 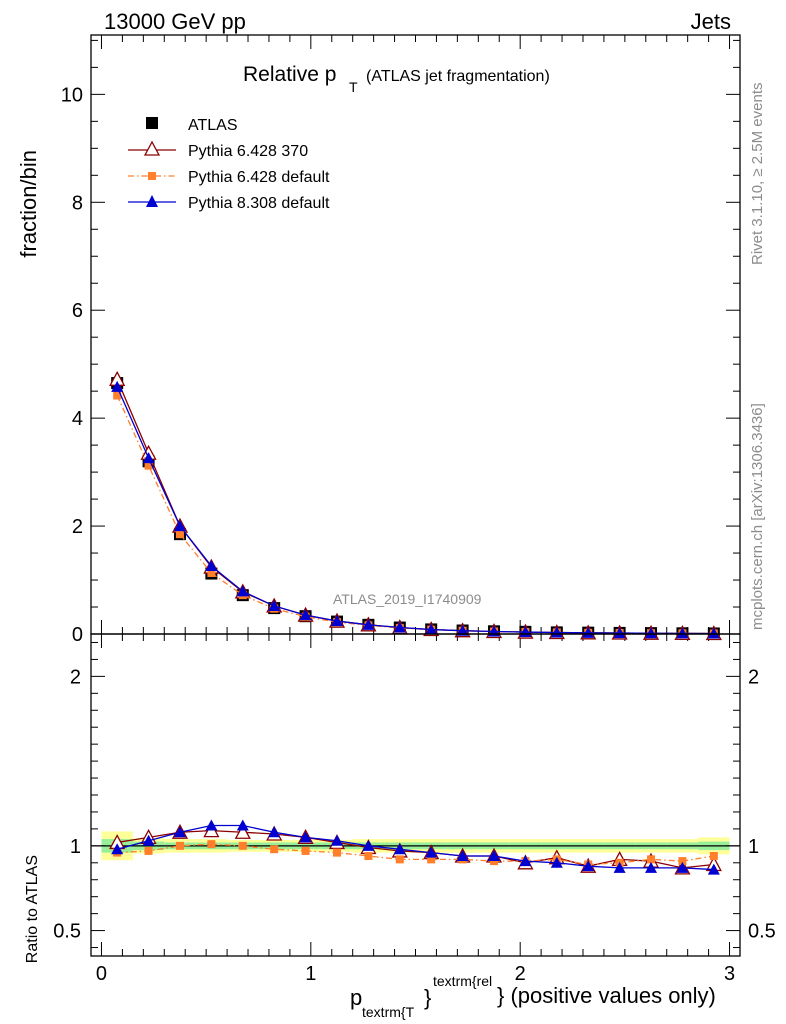 I want to click on main-y-tick-label: 4, so click(x=77, y=419).